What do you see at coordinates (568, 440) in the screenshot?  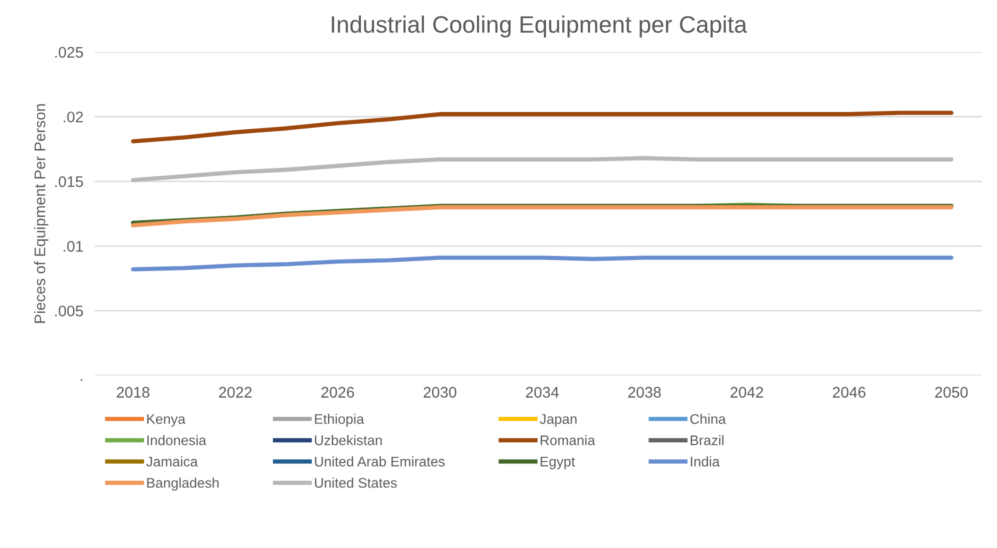 I see `legend-label: Romania` at bounding box center [568, 440].